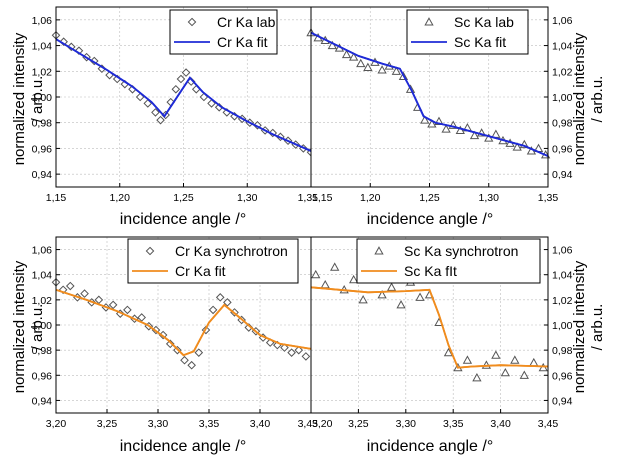  Describe the element at coordinates (430, 446) in the screenshot. I see `x-axis-title: incidence angle /°` at that location.